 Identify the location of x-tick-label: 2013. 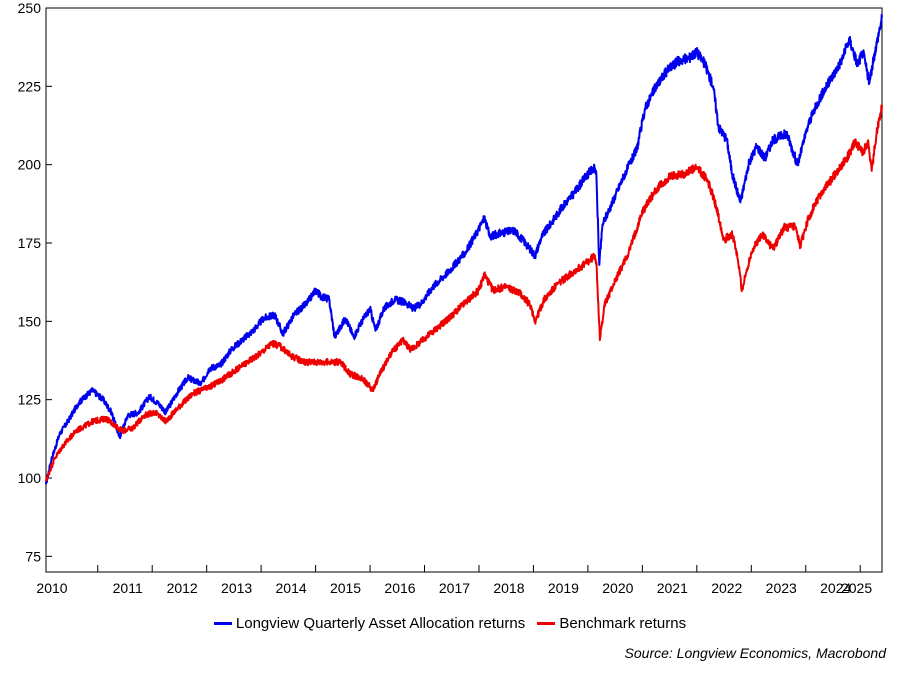
(236, 588).